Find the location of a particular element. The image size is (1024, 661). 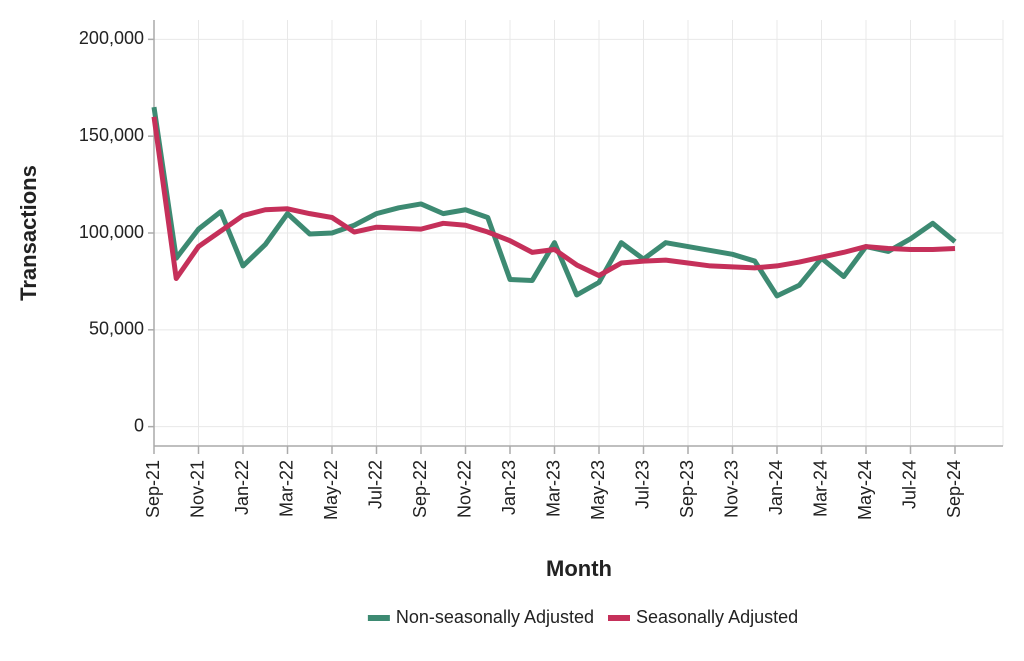

y-tick-label: 200,000 is located at coordinates (111, 38).